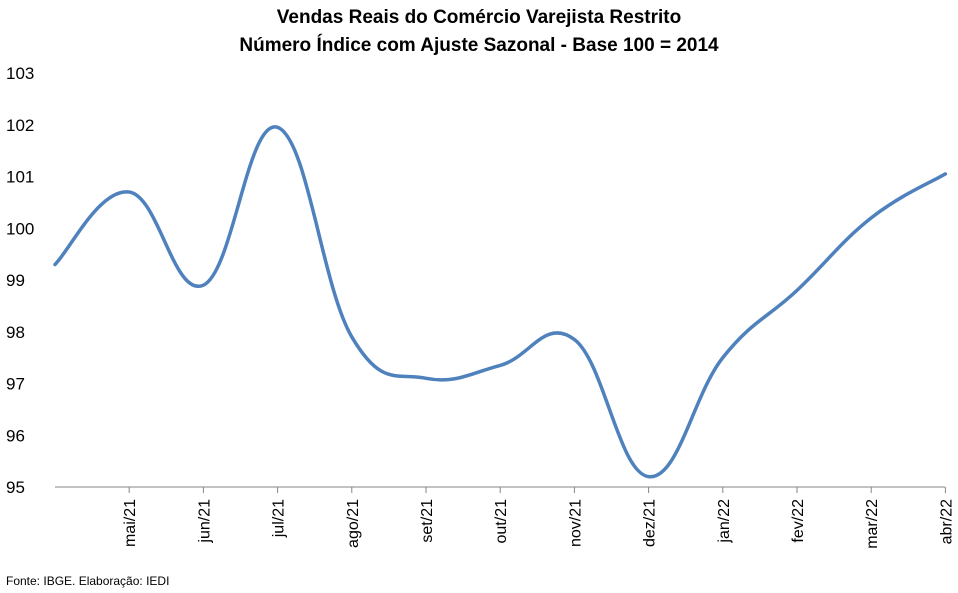 The width and height of the screenshot is (958, 593). What do you see at coordinates (20, 228) in the screenshot?
I see `y-tick-label: 100` at bounding box center [20, 228].